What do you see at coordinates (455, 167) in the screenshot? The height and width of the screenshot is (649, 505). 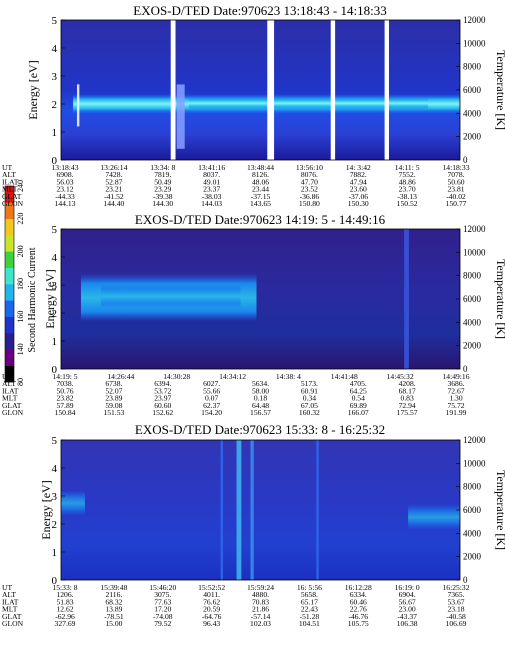 I see `orbit-row-value: 14:18:33` at bounding box center [455, 167].